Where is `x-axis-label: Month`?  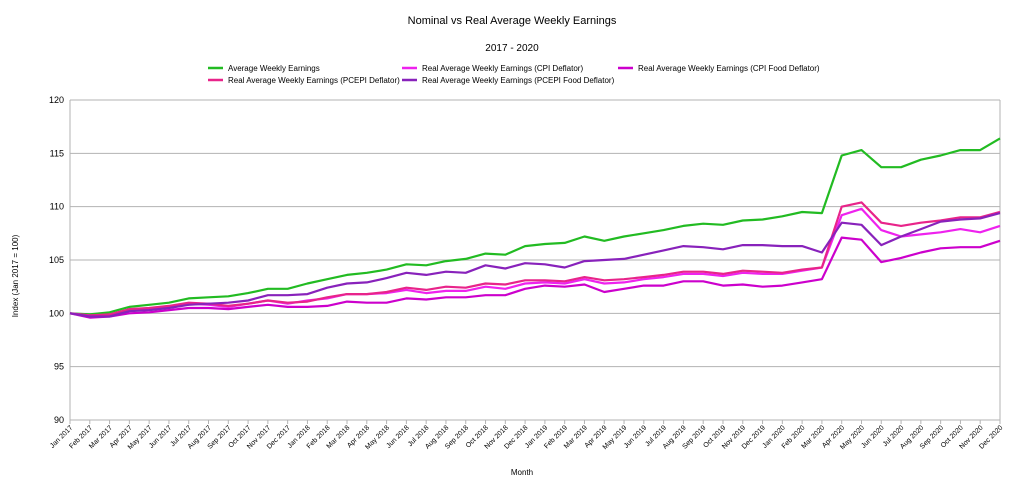 x-axis-label: Month is located at coordinates (522, 472).